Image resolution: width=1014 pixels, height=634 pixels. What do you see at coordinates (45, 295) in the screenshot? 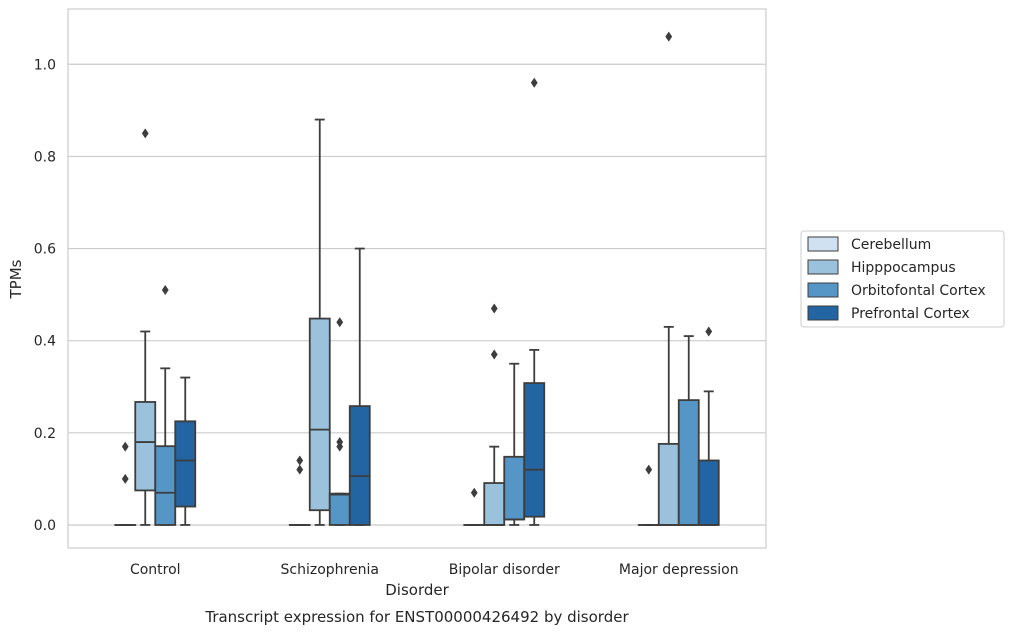
I see `y-tick-labels: 0.0 0.2 0.4 0.6 0.8 1.0` at bounding box center [45, 295].